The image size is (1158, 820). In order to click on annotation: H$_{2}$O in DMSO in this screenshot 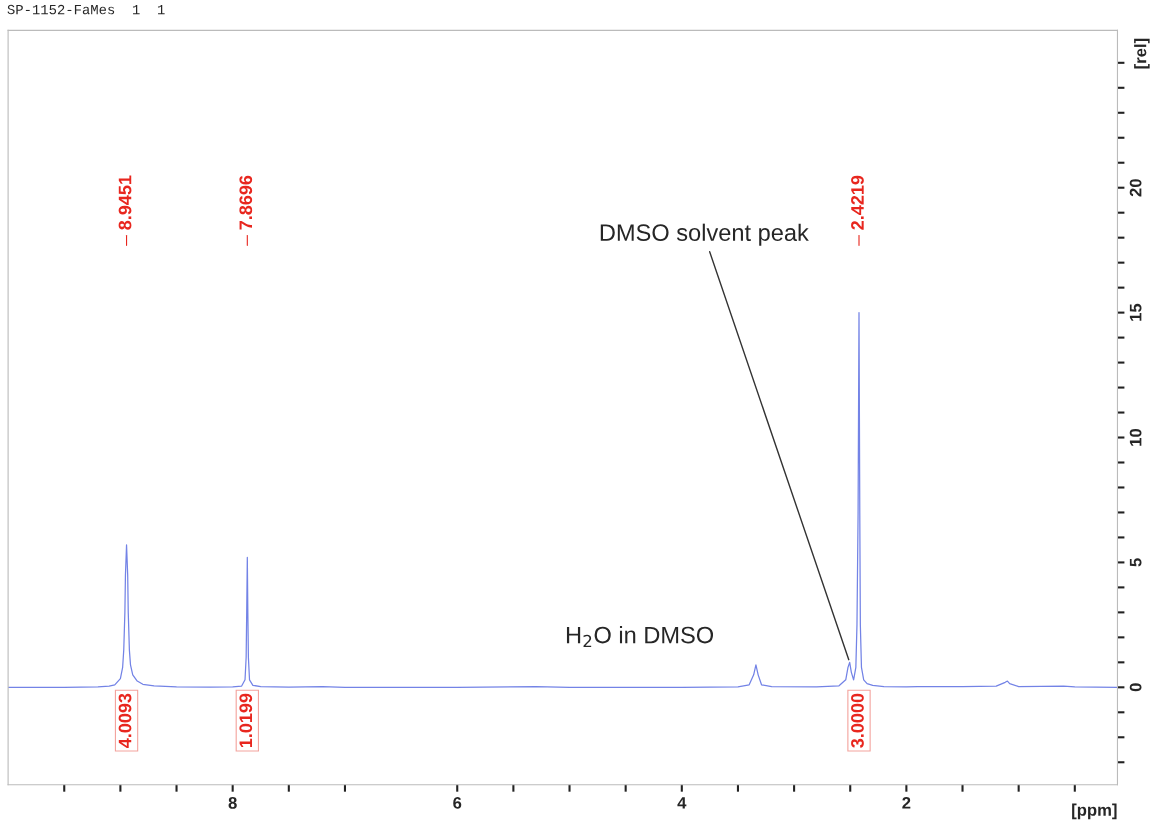, I will do `click(640, 637)`.